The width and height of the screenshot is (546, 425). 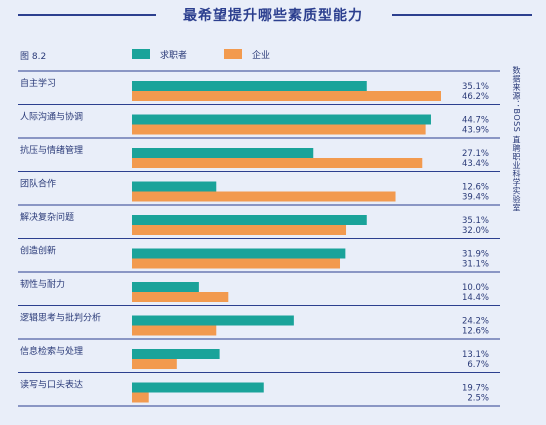 What do you see at coordinates (38, 184) in the screenshot?
I see `category-label: 团队合作` at bounding box center [38, 184].